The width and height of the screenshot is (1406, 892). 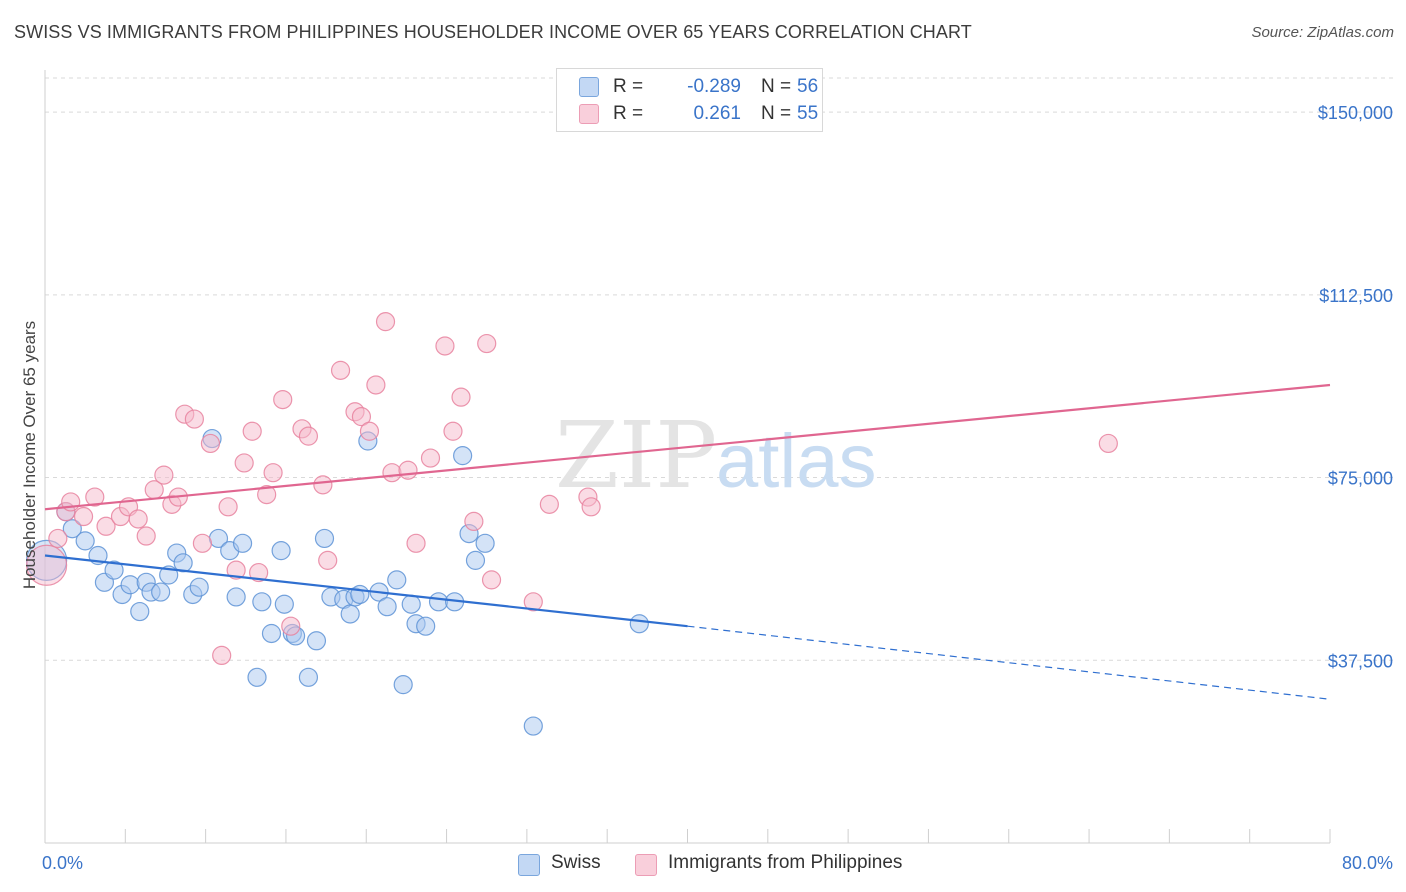 I want to click on x-tick-label: 80.0%, so click(x=1367, y=863).